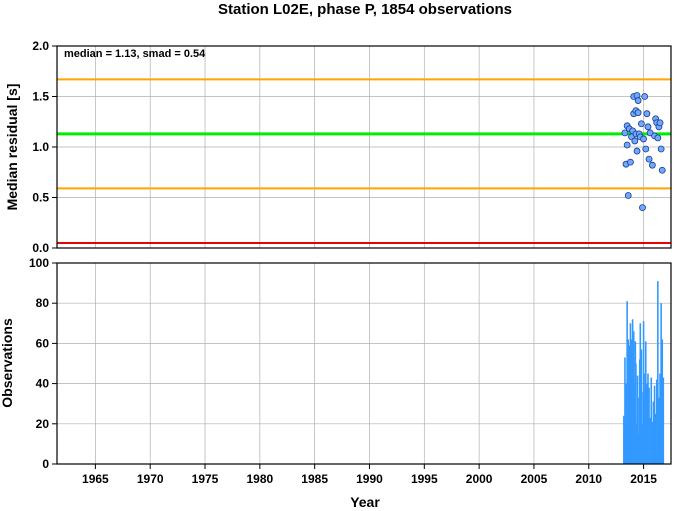 Image resolution: width=677 pixels, height=511 pixels. I want to click on x-tick-label: 2010, so click(588, 479).